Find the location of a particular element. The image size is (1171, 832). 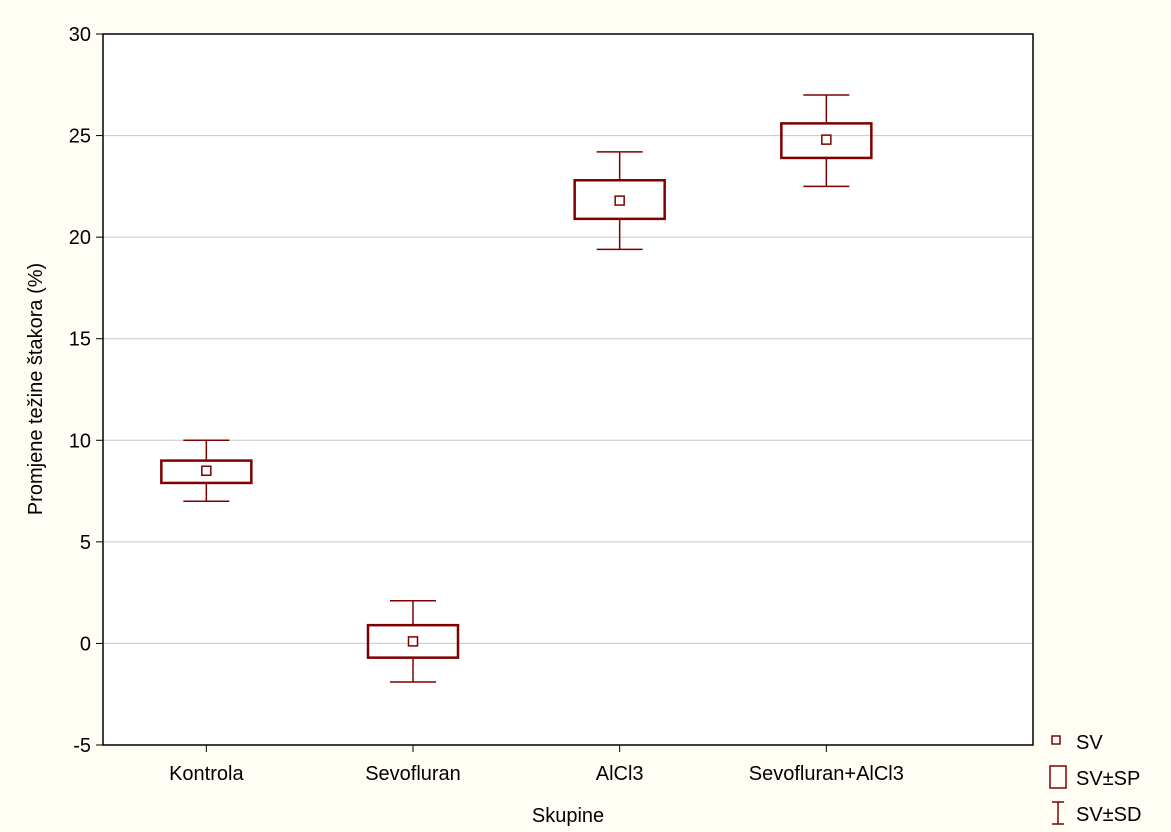

box-group-alcl3 is located at coordinates (619, 201).